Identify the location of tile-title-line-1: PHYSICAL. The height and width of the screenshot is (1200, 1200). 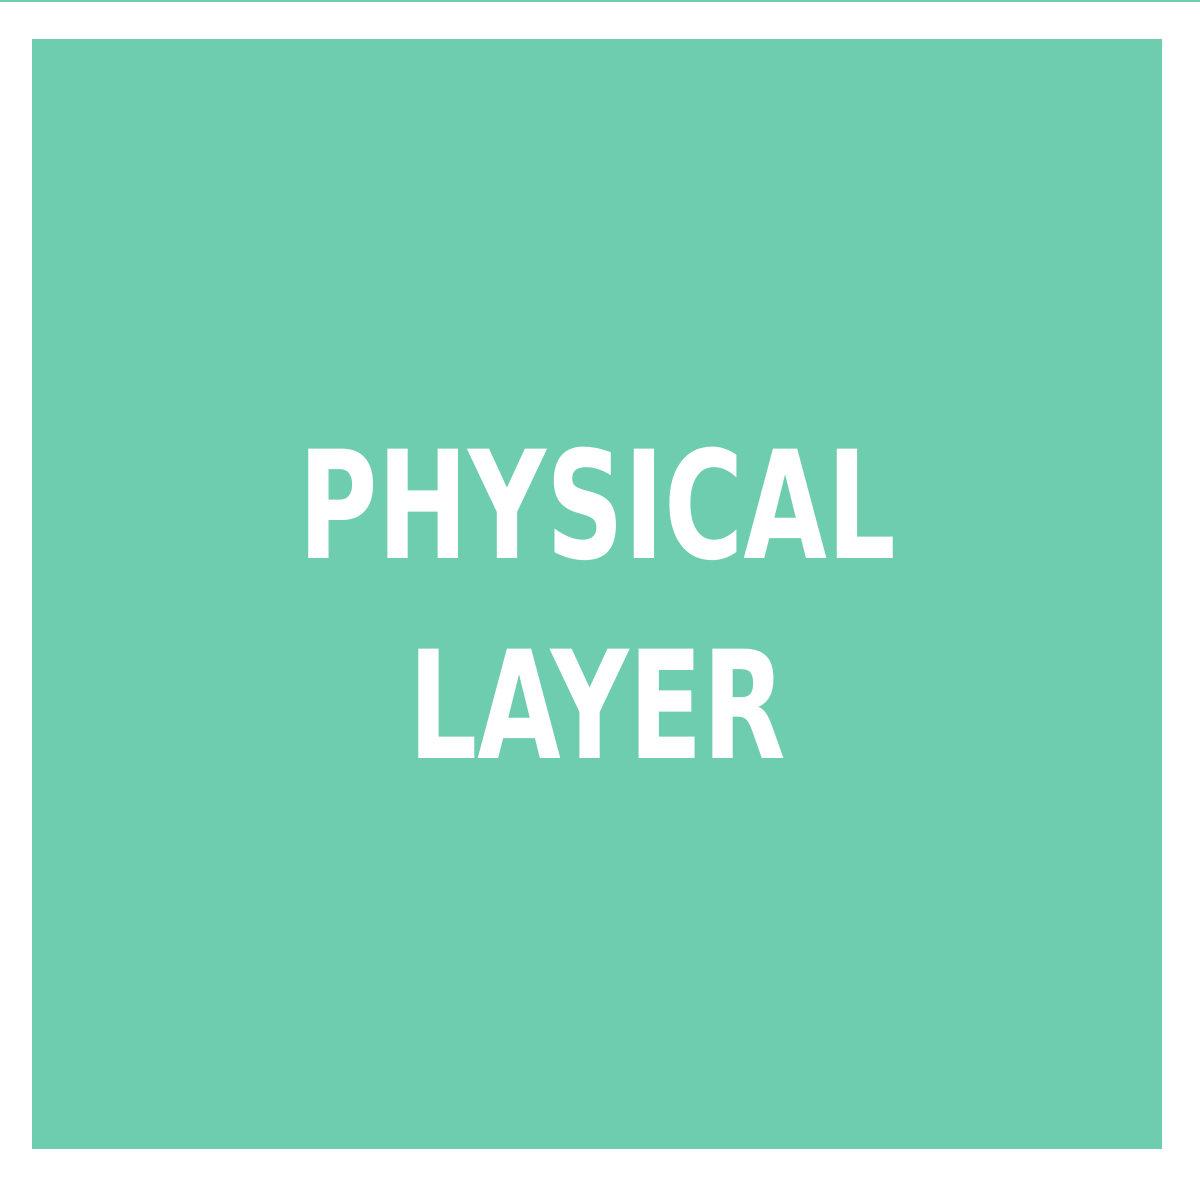
(597, 507).